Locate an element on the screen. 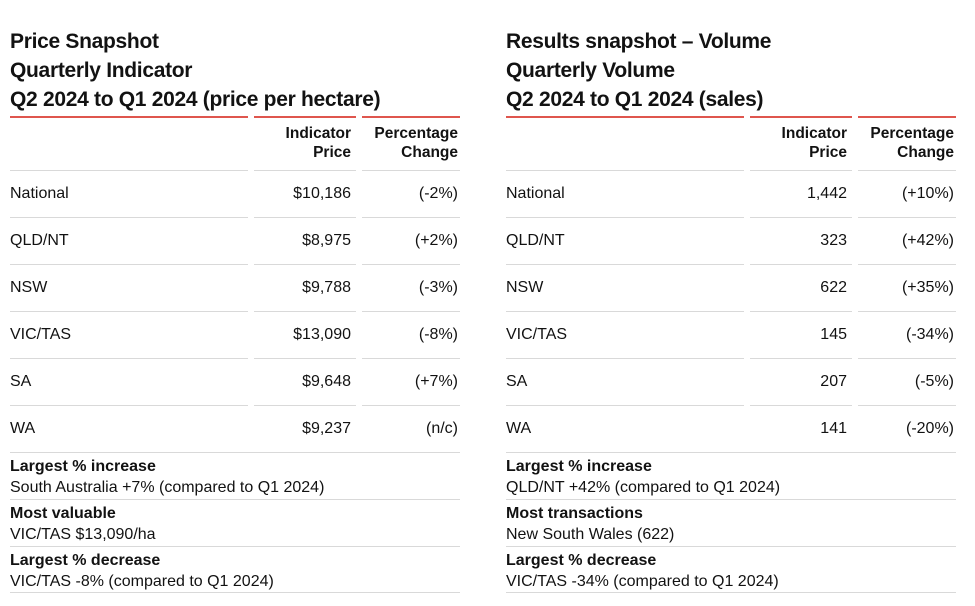 The image size is (975, 606). footnote-value: VIC/TAS -34% (compared to Q1 2024) is located at coordinates (642, 581).